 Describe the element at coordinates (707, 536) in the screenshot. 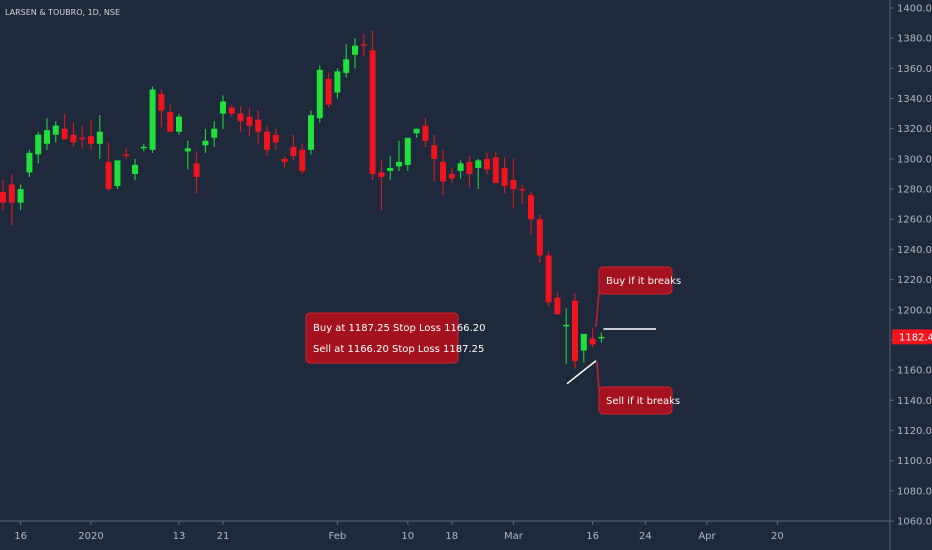

I see `time-tick-label: Apr` at that location.